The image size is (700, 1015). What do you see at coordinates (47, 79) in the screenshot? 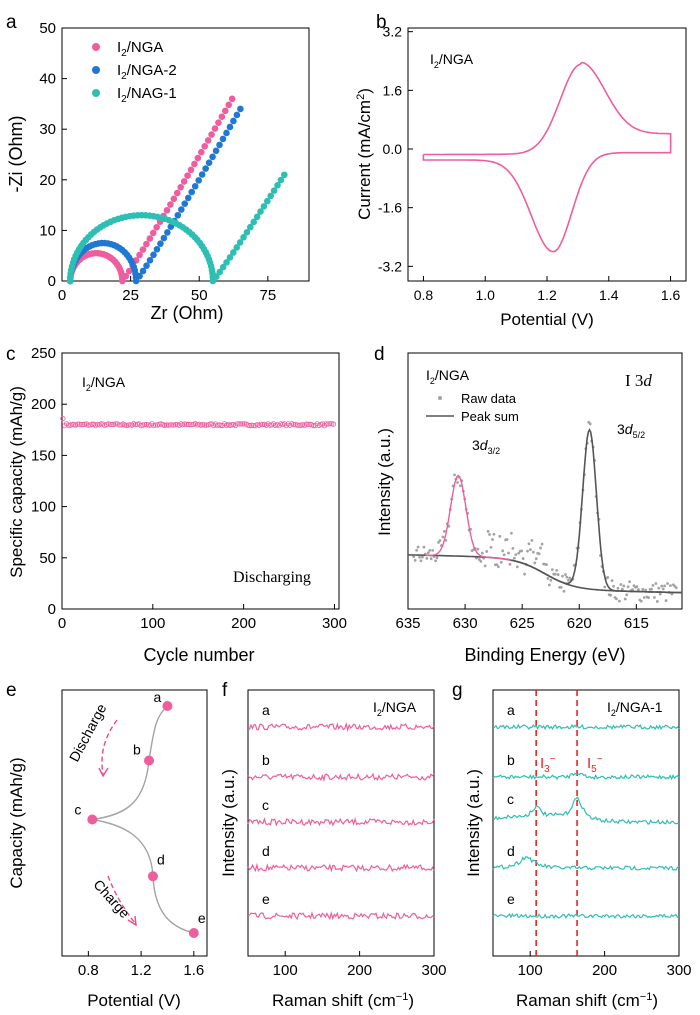
I see `panel-a-ytick-label: 40` at bounding box center [47, 79].